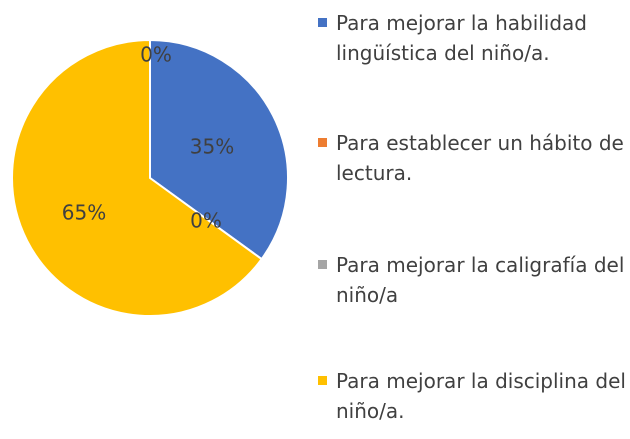 This screenshot has height=439, width=630. I want to click on pie-slice, so click(219, 149).